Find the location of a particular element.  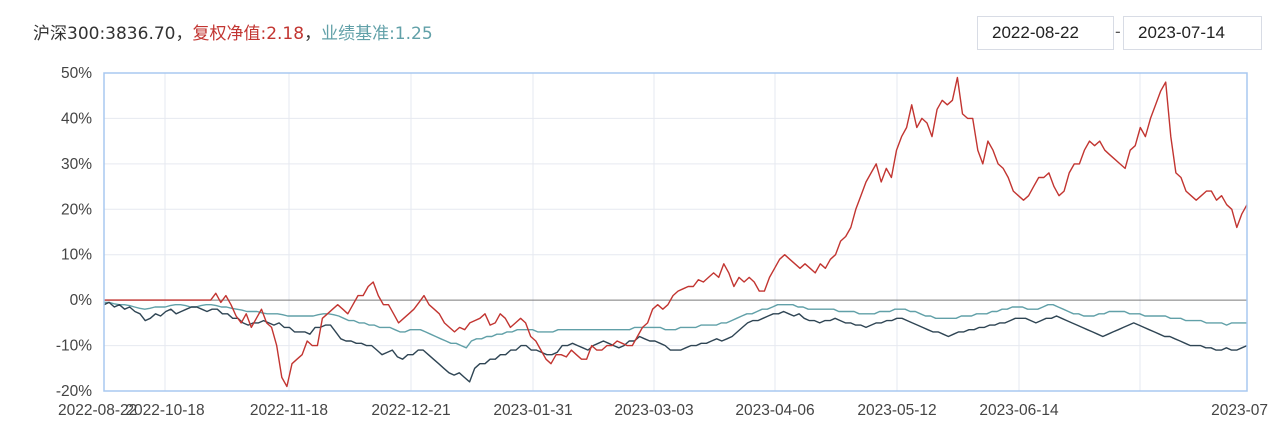

end-date-input: 2023-07-14 is located at coordinates (1192, 33).